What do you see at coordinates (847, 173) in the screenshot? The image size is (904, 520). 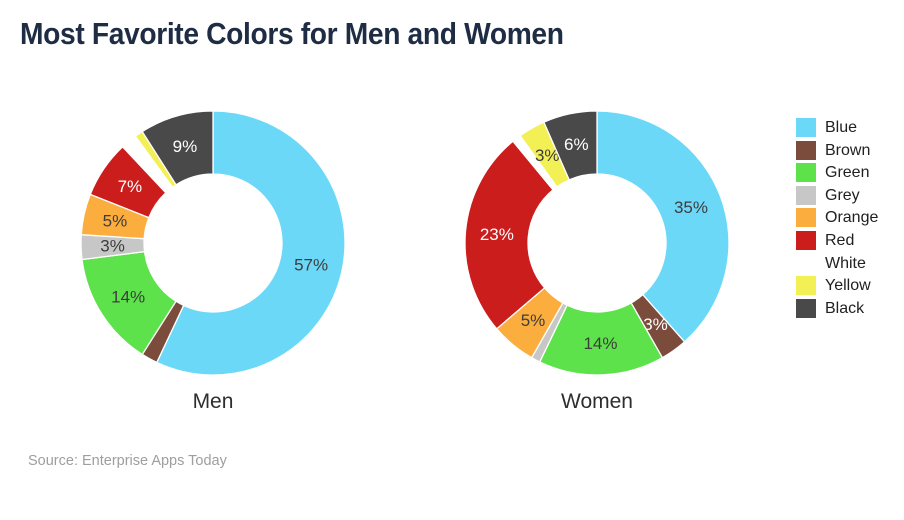 I see `legend-label-green: Green` at bounding box center [847, 173].